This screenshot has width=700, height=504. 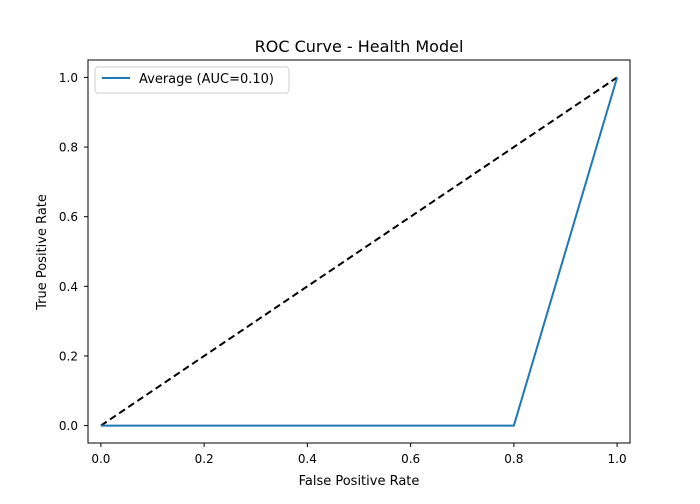 I want to click on y-tick-label: 0.0, so click(x=68, y=426).